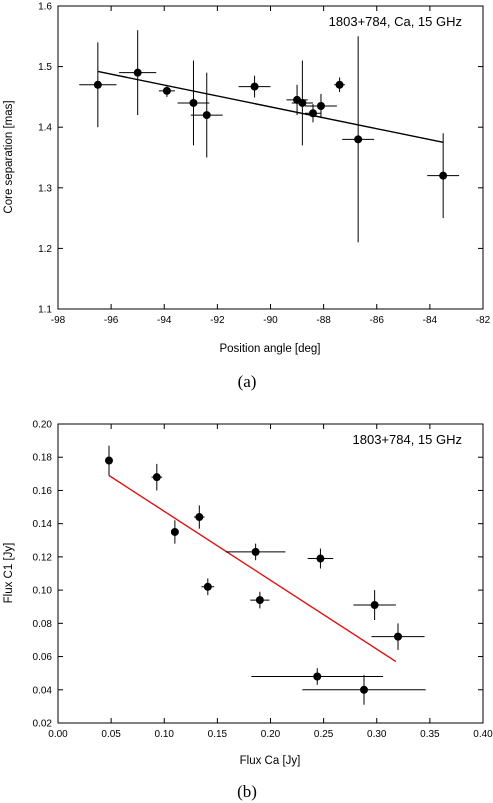 This screenshot has width=493, height=803. Describe the element at coordinates (45, 310) in the screenshot. I see `y-tick-label-a: 1.1` at that location.